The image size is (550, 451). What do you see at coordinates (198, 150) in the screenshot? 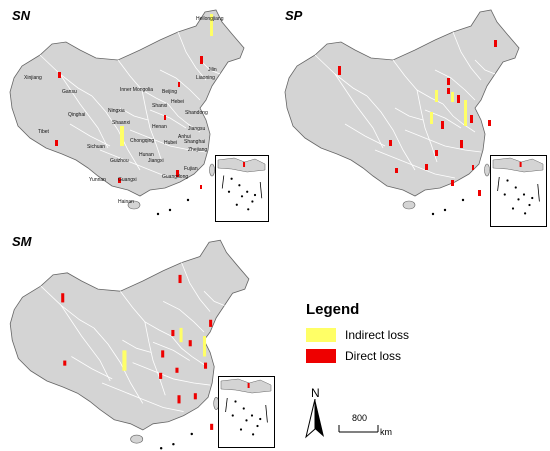
I see `province-label: Zhejiang` at bounding box center [198, 150].